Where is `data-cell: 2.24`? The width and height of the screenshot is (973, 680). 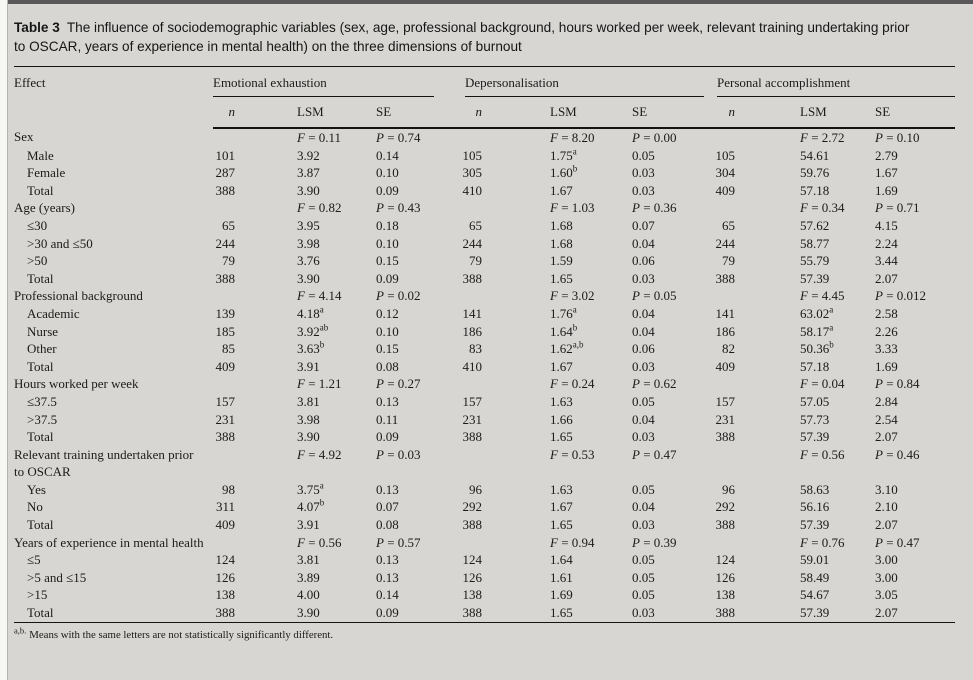
data-cell: 2.24 is located at coordinates (886, 243).